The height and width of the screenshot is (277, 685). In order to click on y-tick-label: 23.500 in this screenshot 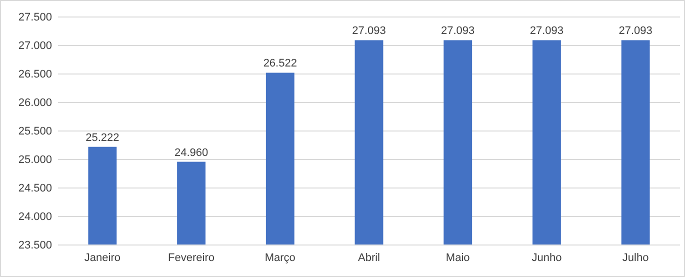, I will do `click(35, 246)`.